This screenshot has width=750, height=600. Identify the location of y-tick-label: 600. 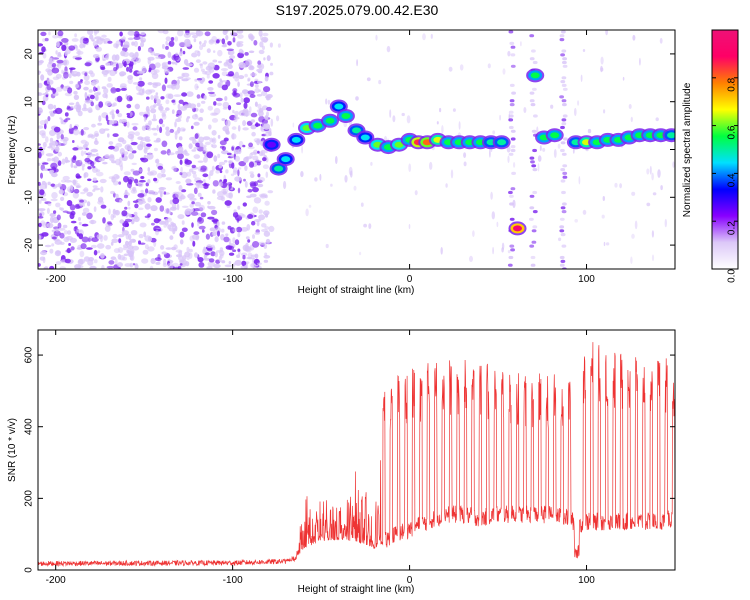
(29, 354).